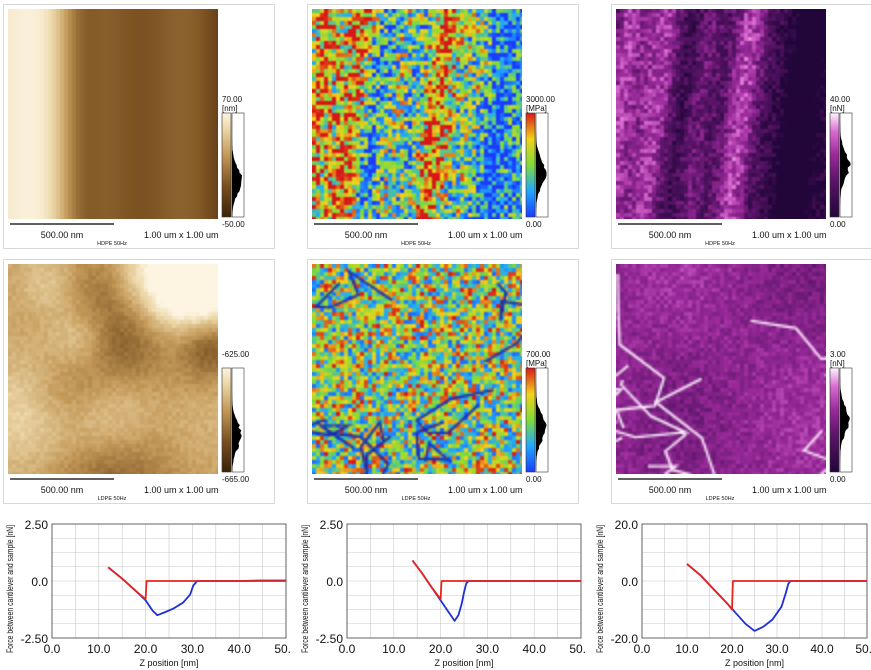 Image resolution: width=871 pixels, height=670 pixels. Describe the element at coordinates (236, 479) in the screenshot. I see `colorbar-min-label: -665.00` at that location.